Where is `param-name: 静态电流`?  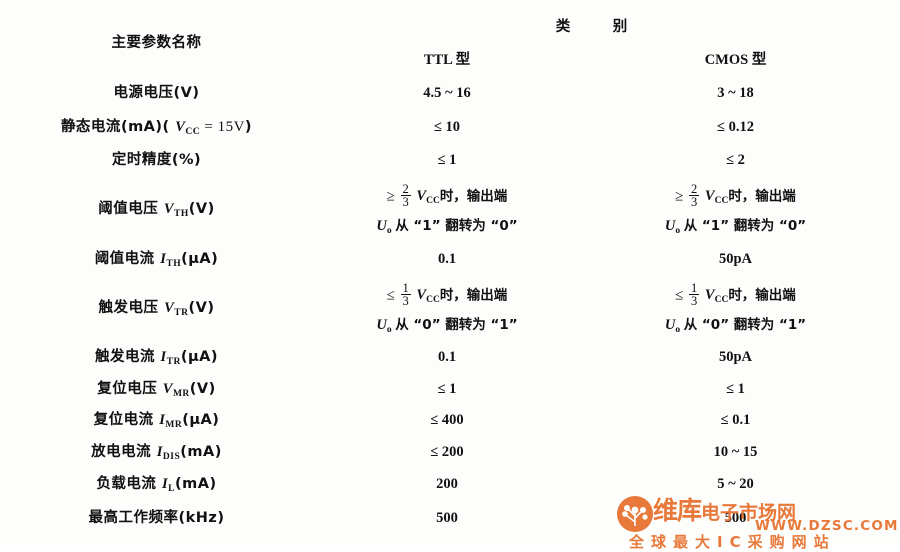 param-name: 静态电流 is located at coordinates (90, 126).